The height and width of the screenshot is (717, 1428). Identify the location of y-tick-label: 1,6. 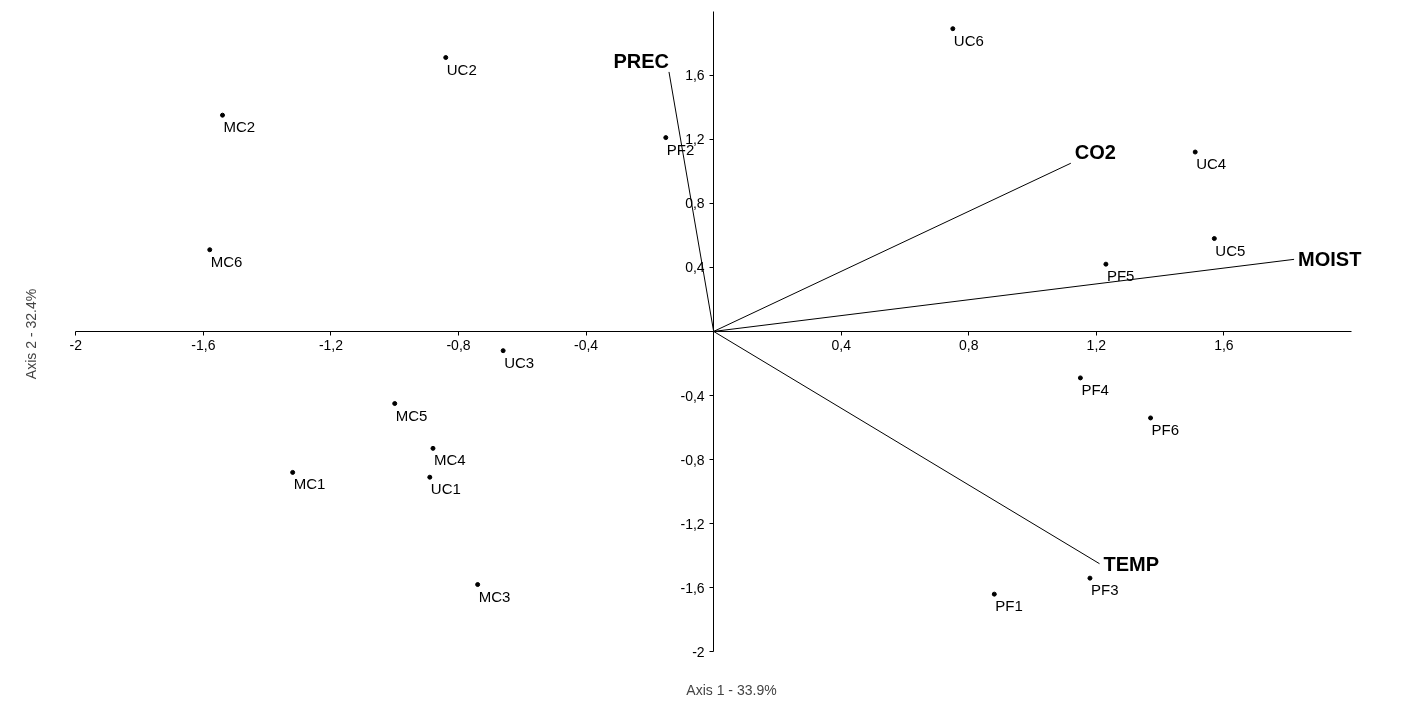
(695, 75).